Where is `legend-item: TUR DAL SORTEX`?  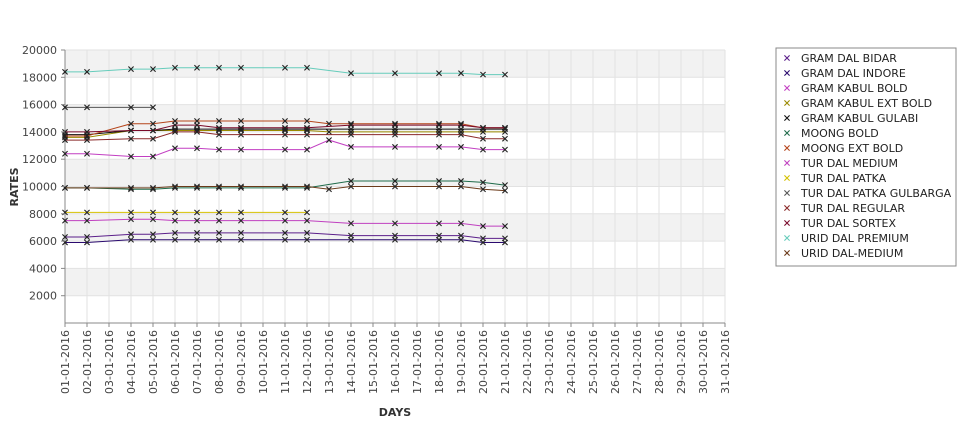
legend-item: TUR DAL SORTEX is located at coordinates (840, 223).